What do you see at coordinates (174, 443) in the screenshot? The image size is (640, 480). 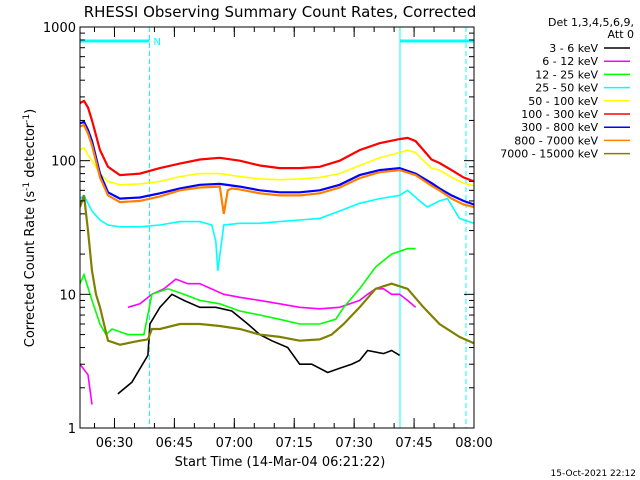 I see `x-tick-label: 06:45` at bounding box center [174, 443].